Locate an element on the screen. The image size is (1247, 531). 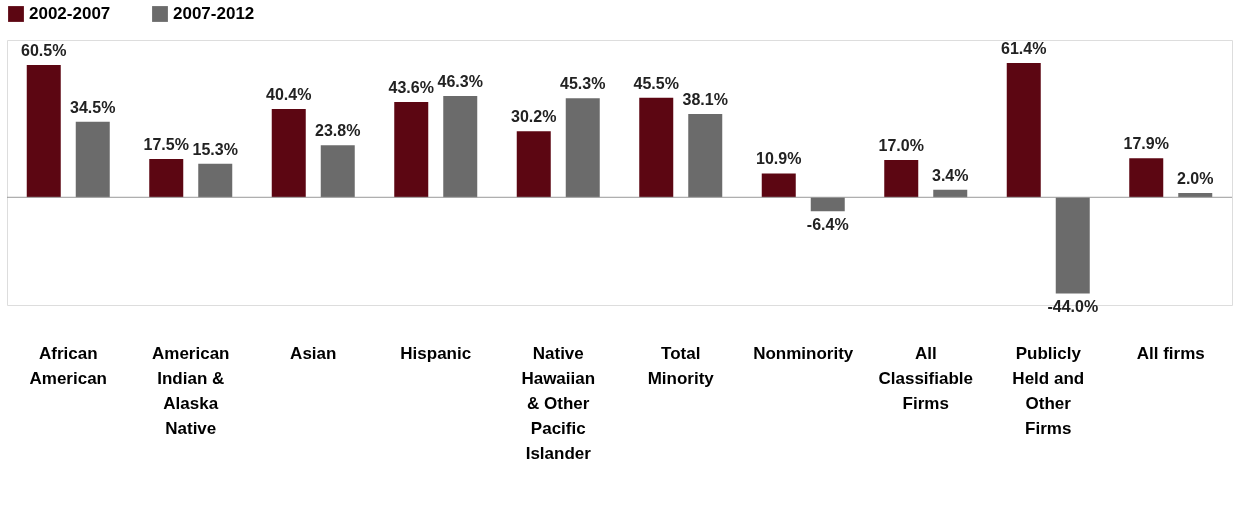
data-label: 30.2% is located at coordinates (534, 117).